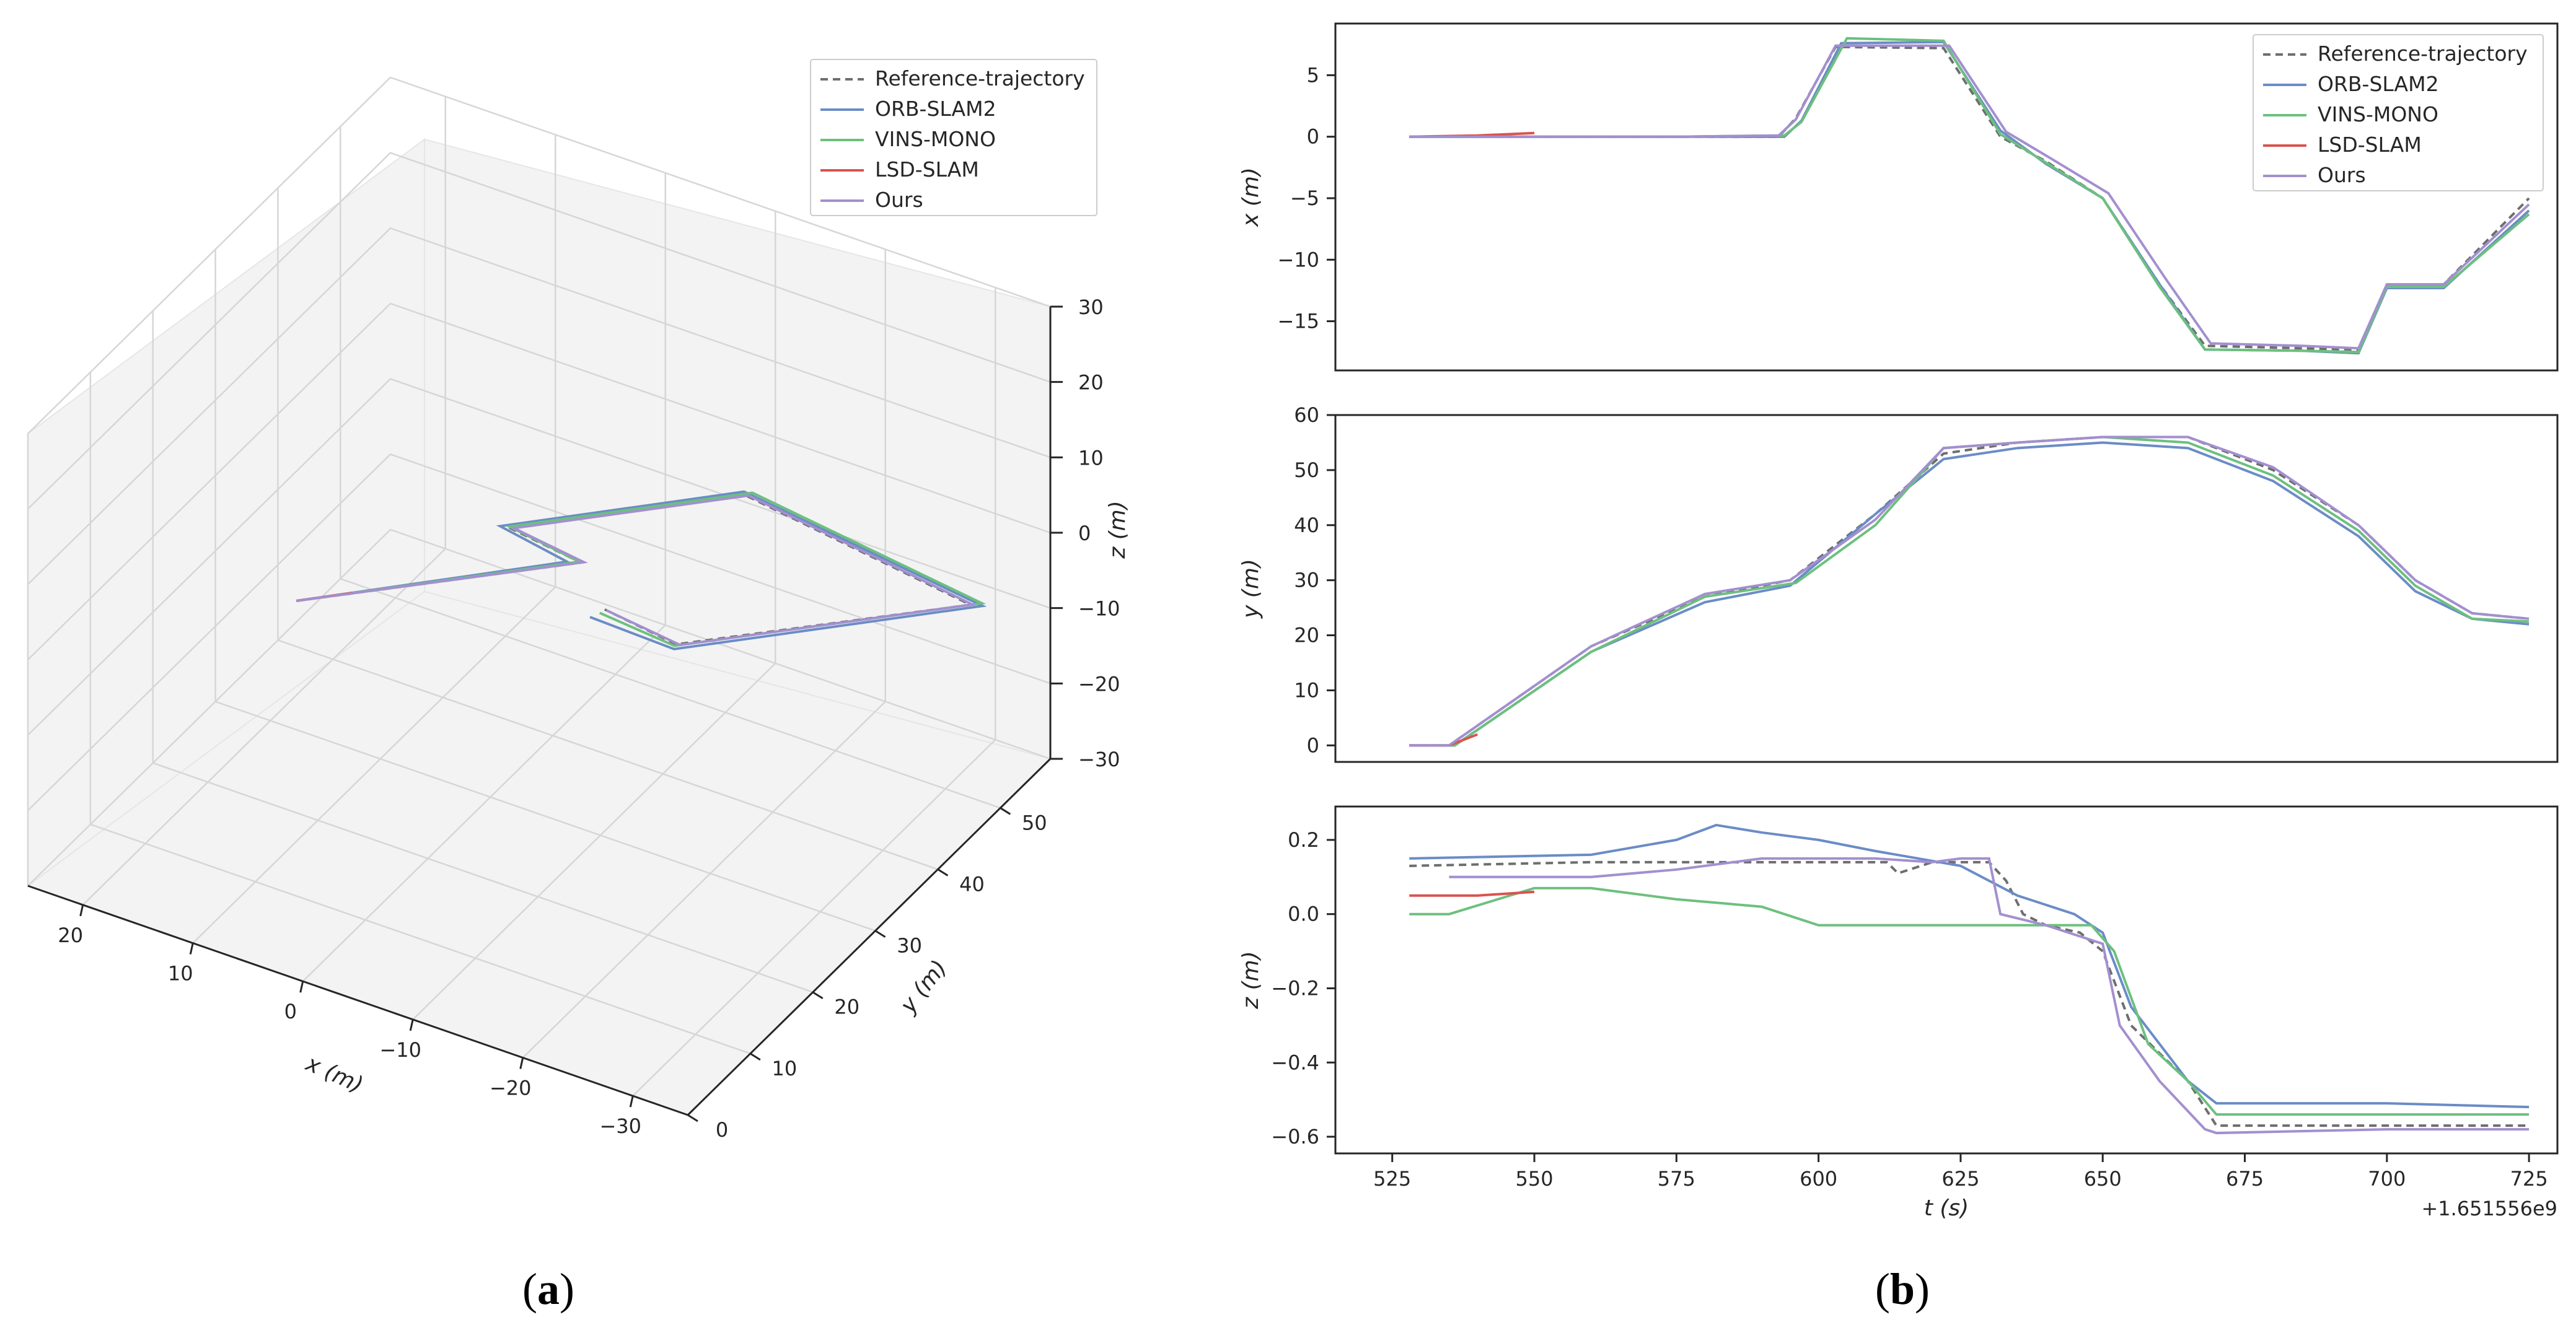 Image resolution: width=2576 pixels, height=1325 pixels. I want to click on trajectory-lines-3d, so click(642, 570).